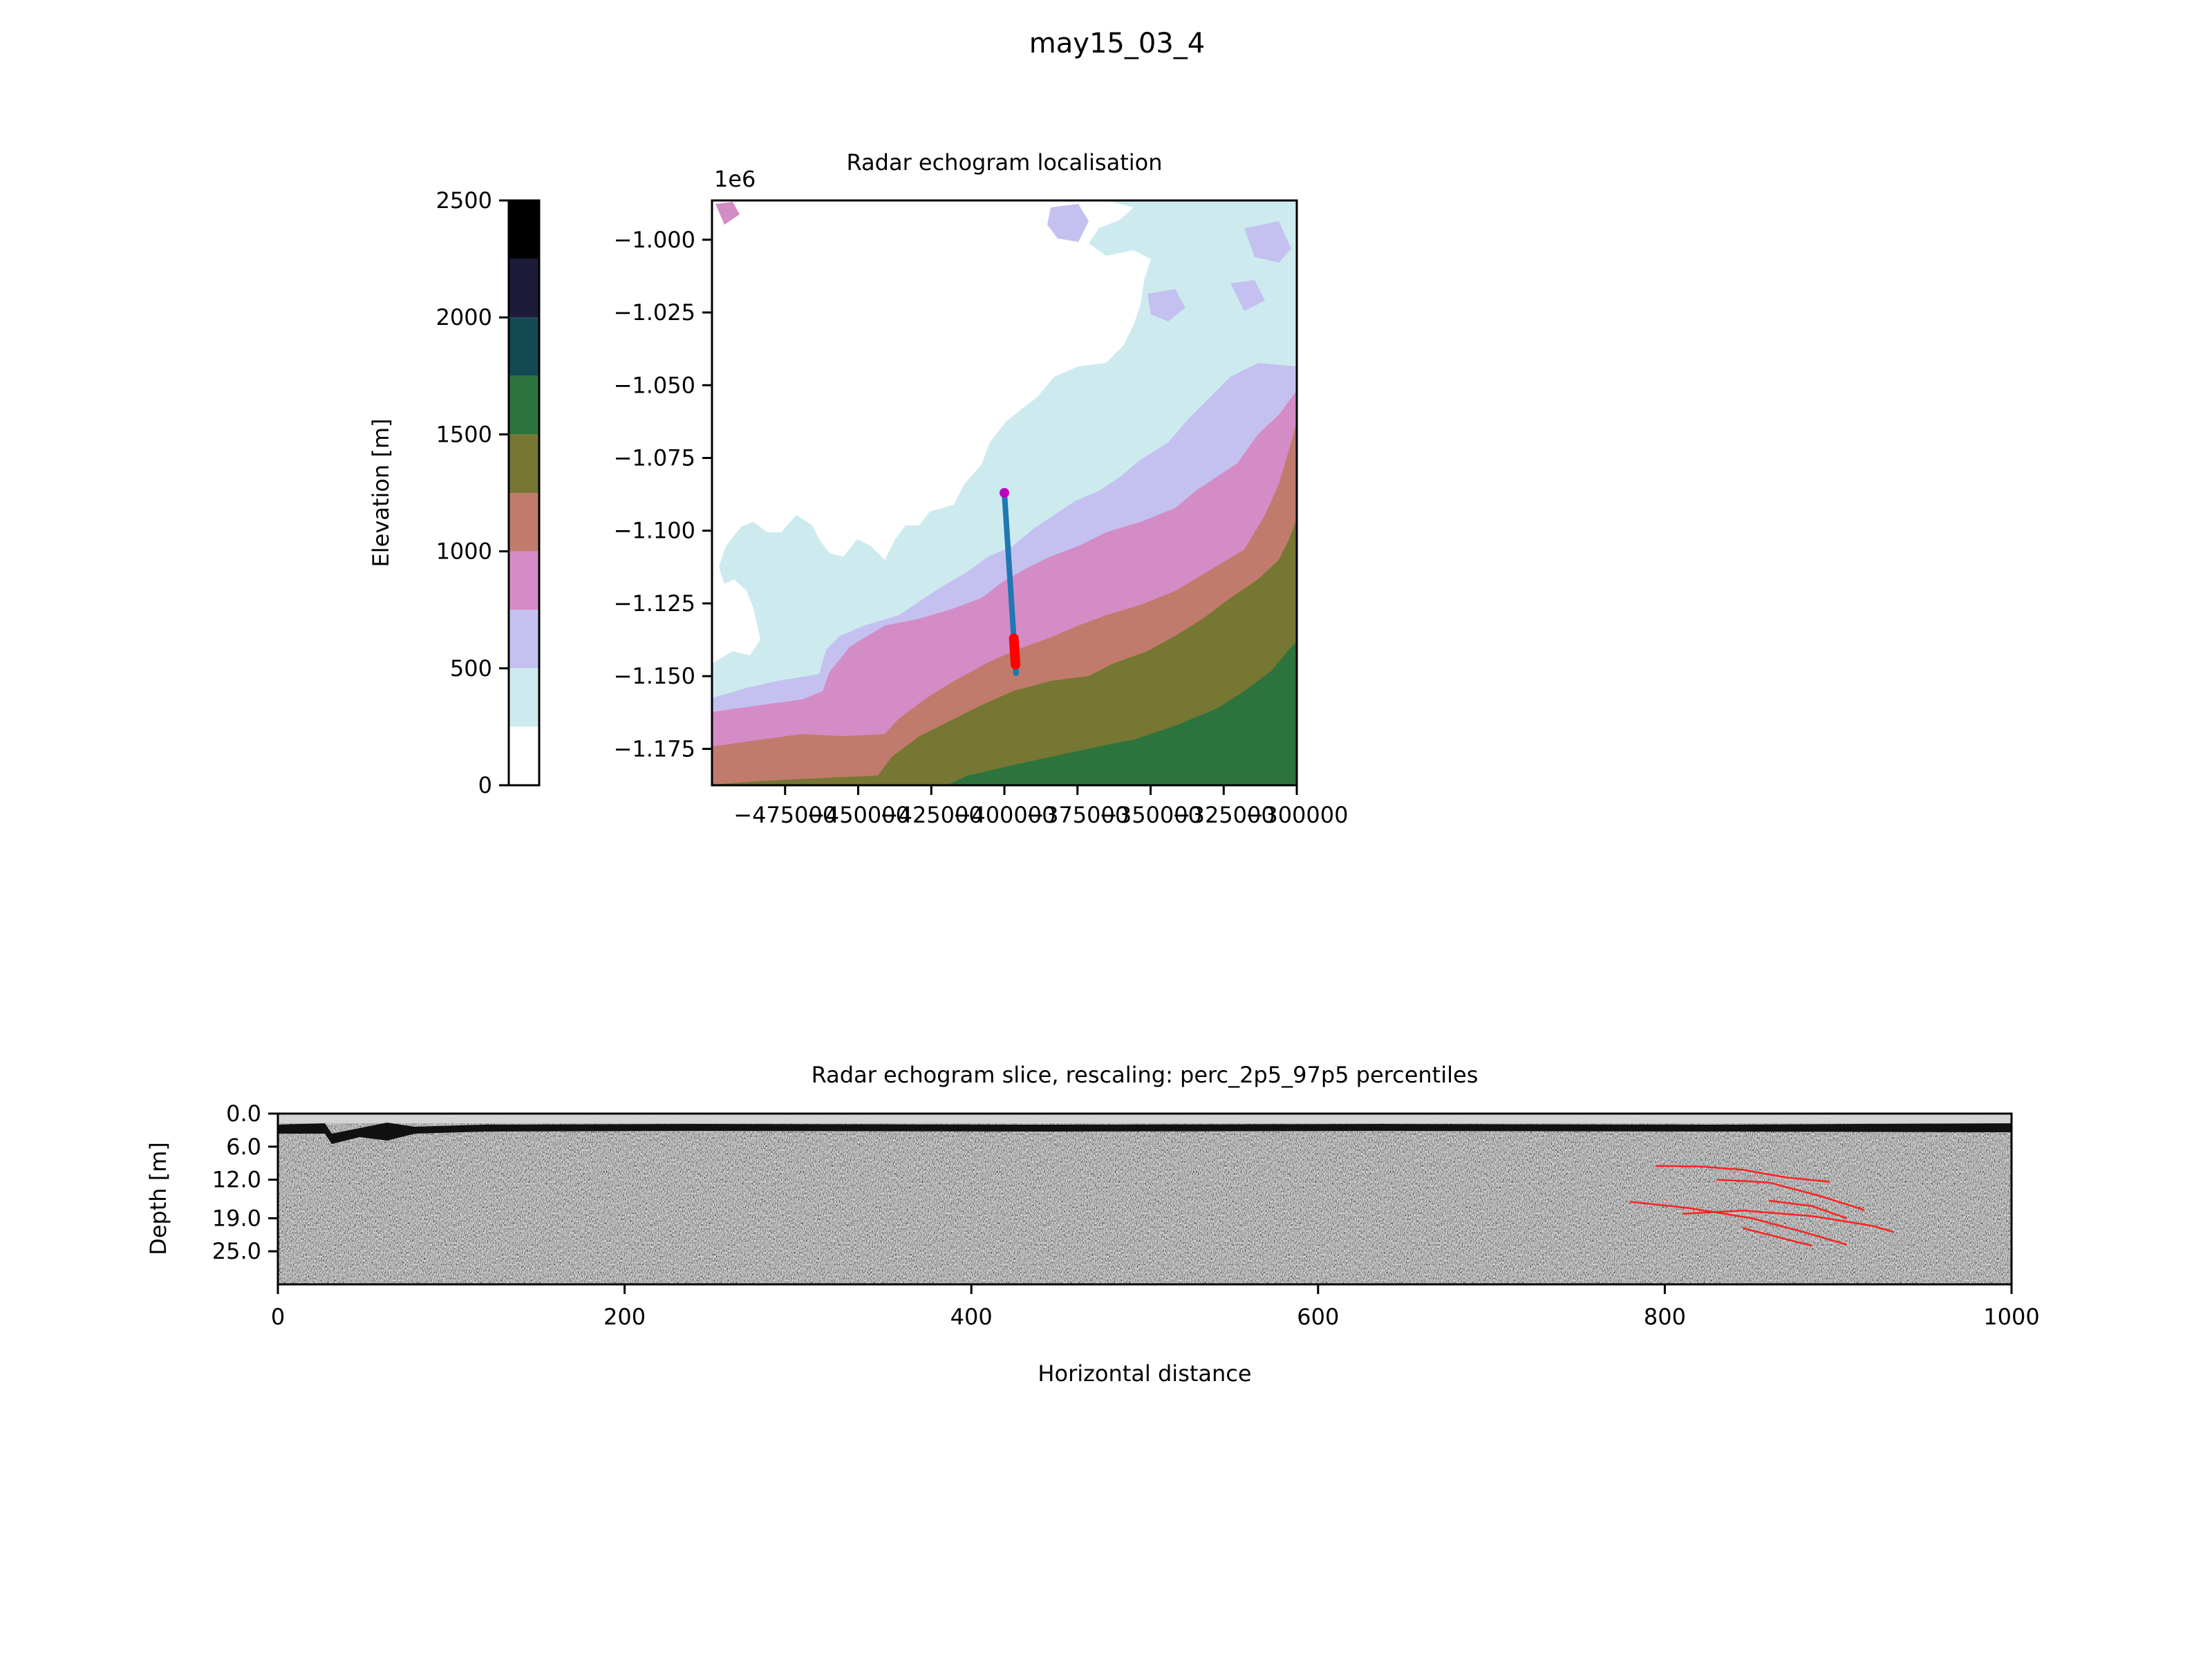 The image size is (2212, 1659). I want to click on echogram-x-tick-label: 600, so click(1318, 1317).